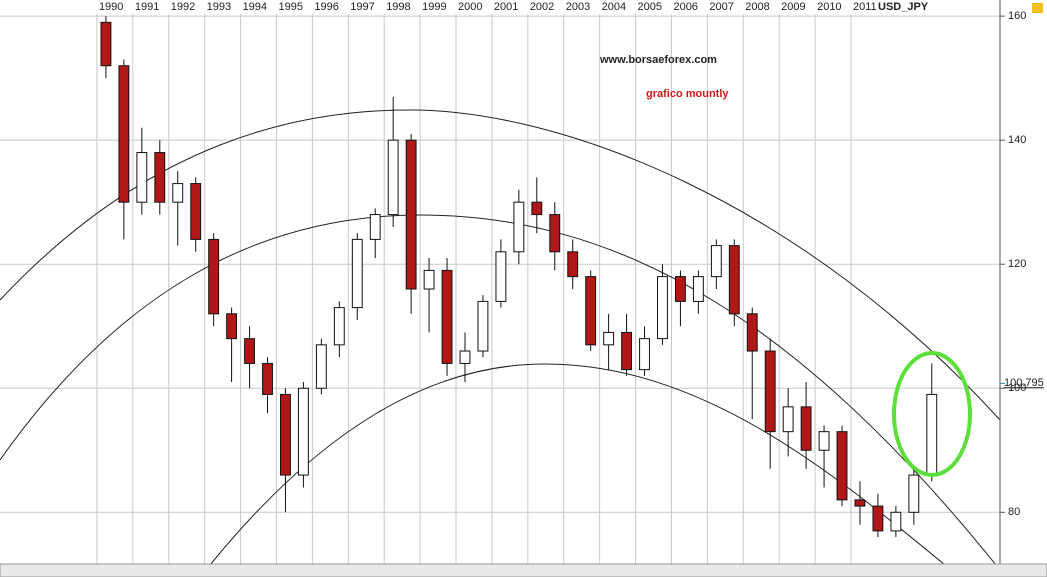  I want to click on x-tick-label: 1996, so click(326, 7).